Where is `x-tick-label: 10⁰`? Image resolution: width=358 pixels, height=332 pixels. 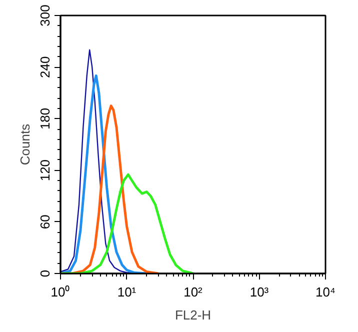 x-tick-label: 10⁰ is located at coordinates (60, 292).